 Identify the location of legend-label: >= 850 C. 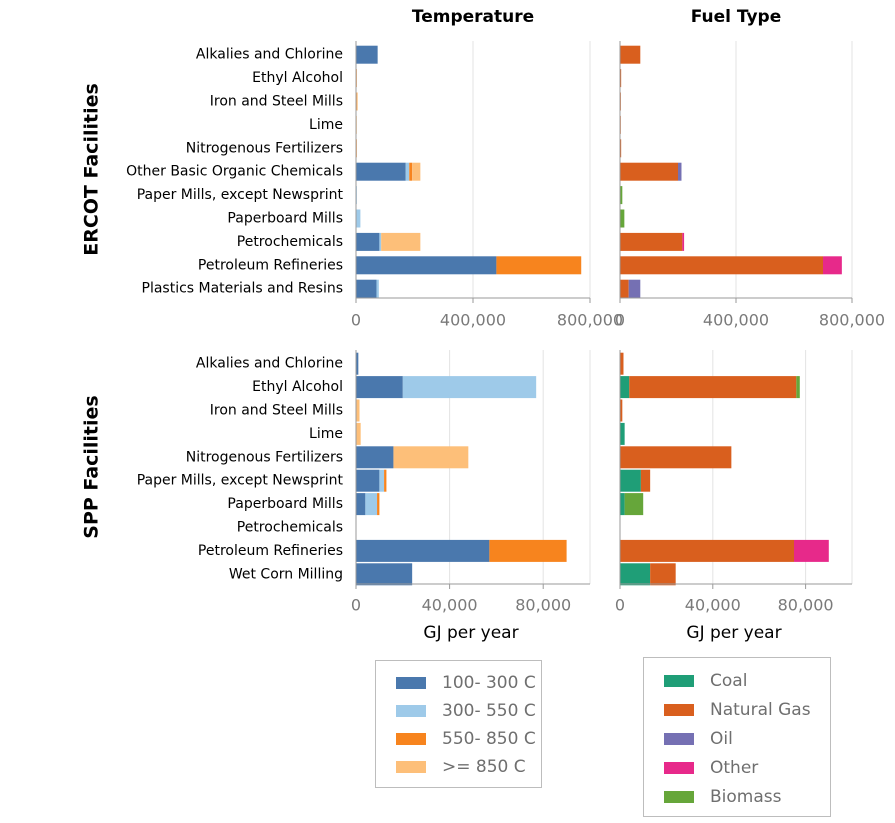
(484, 767).